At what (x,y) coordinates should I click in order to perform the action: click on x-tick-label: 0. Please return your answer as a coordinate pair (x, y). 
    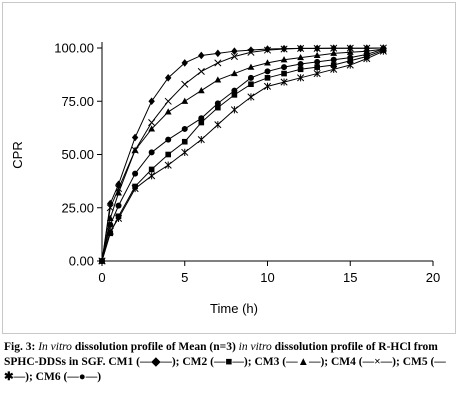
    Looking at the image, I should click on (101, 277).